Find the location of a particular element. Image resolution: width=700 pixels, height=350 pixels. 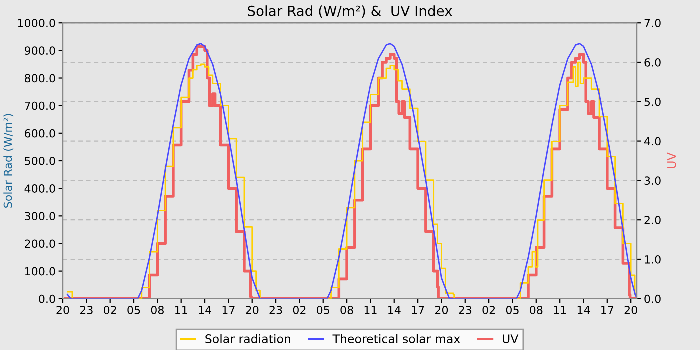

y2-tick-label: 5.0 is located at coordinates (652, 102).